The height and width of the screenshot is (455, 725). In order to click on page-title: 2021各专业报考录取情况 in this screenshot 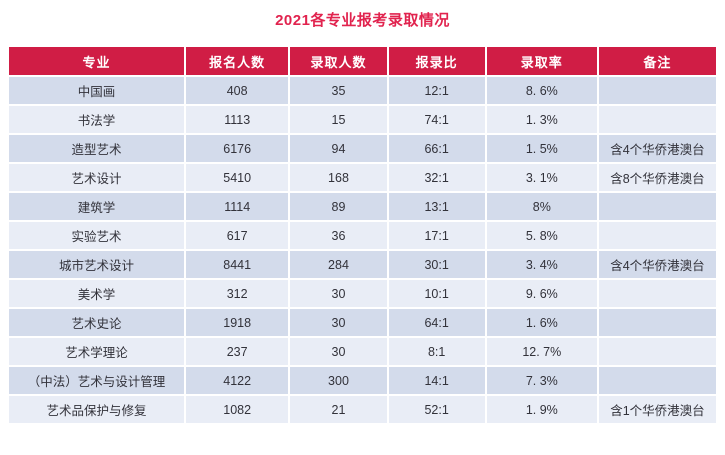, I will do `click(362, 20)`.